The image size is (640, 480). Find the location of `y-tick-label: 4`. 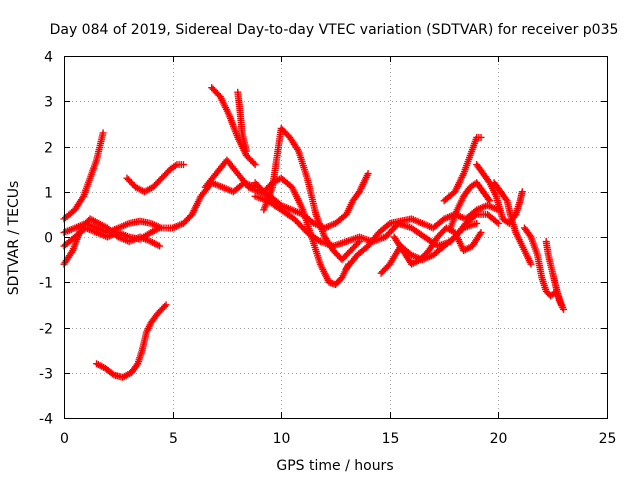

y-tick-label: 4 is located at coordinates (48, 58).